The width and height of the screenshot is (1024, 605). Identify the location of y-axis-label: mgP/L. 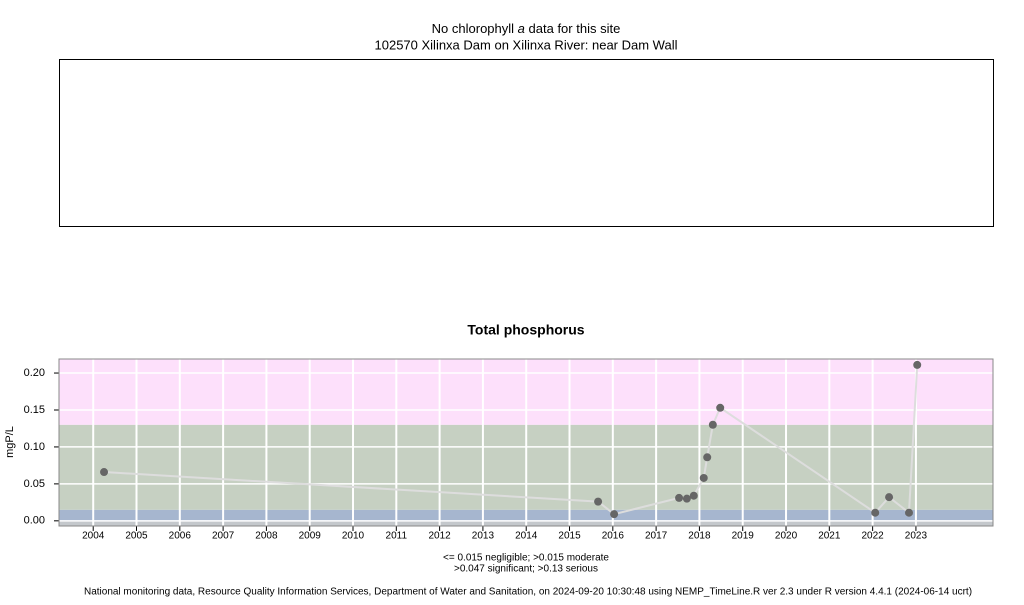
(10, 442).